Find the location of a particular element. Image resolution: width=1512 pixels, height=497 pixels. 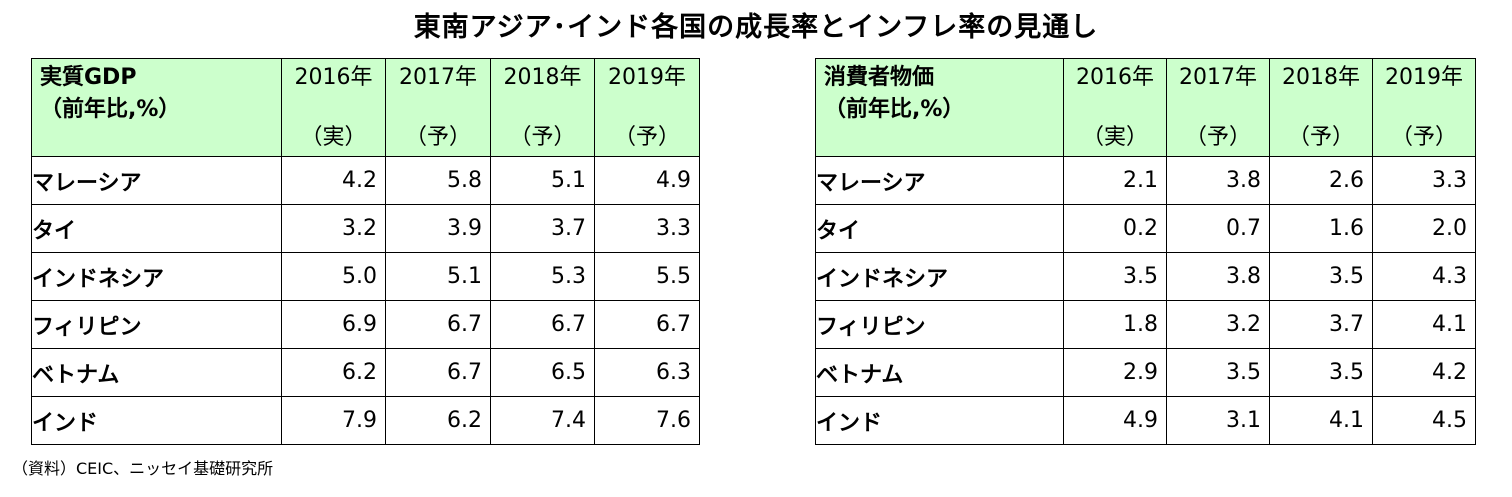

value-cell: 7.6 is located at coordinates (647, 420).